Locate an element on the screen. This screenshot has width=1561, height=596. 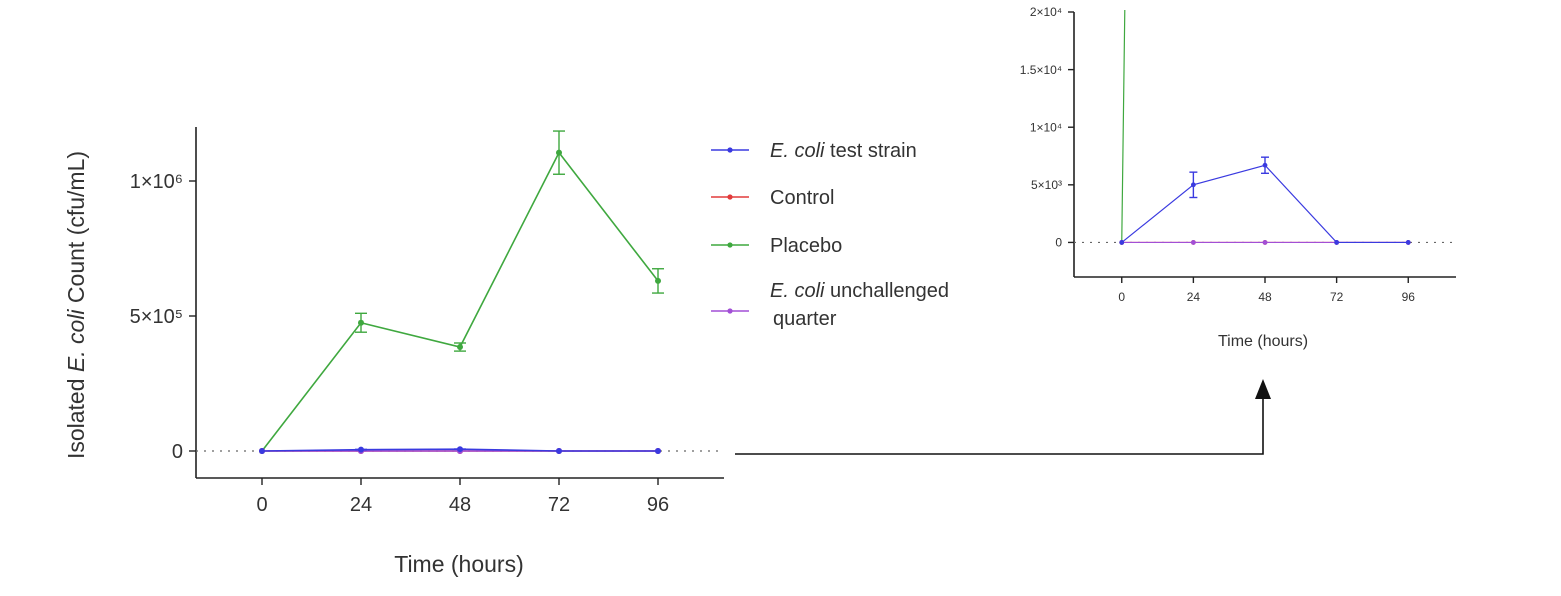
legend-label-rest: test strain is located at coordinates (870, 151).